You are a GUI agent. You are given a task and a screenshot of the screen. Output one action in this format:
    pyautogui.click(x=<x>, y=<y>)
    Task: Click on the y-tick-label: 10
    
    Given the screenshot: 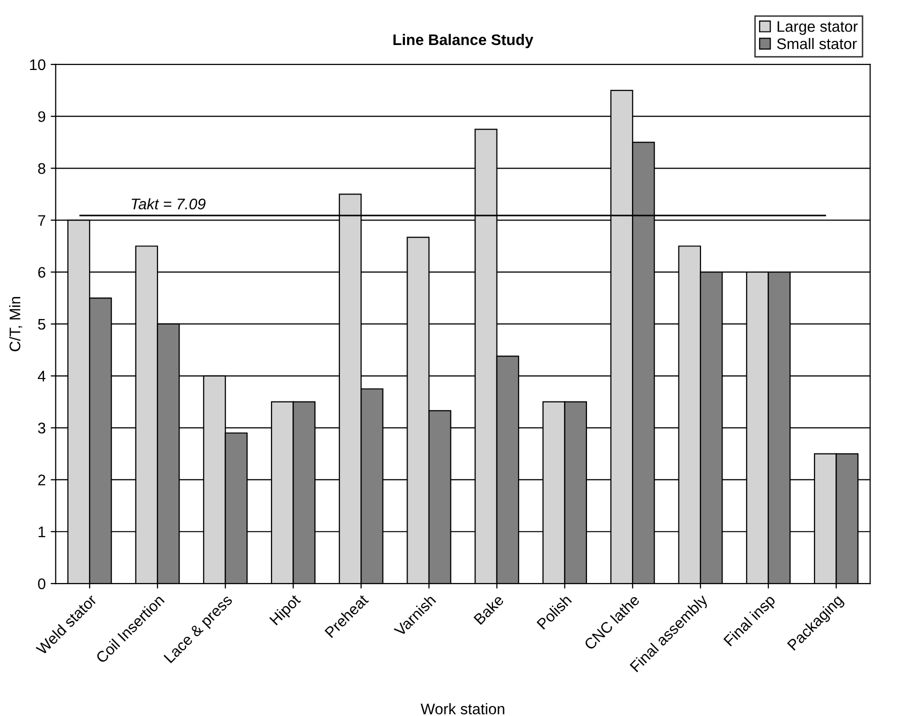 What is the action you would take?
    pyautogui.click(x=38, y=64)
    